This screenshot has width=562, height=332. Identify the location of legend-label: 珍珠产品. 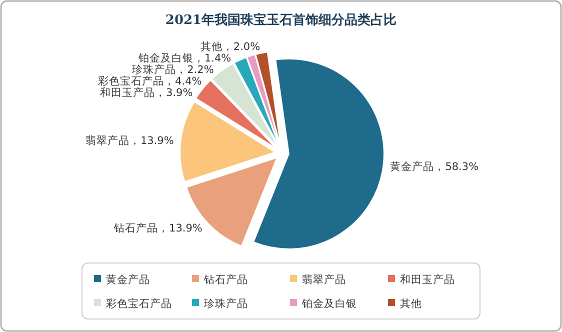
(226, 303).